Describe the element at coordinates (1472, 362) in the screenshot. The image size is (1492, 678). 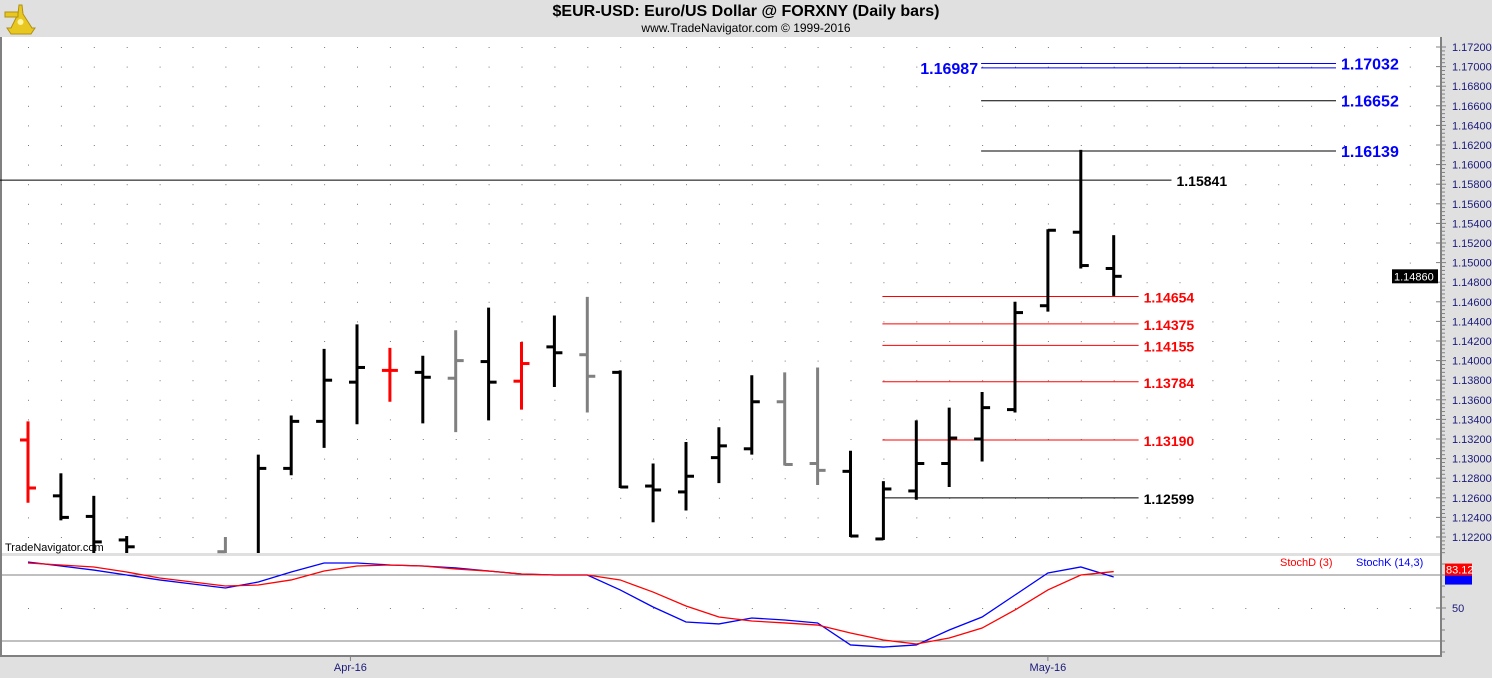
I see `y-tick-label: 1.14000` at that location.